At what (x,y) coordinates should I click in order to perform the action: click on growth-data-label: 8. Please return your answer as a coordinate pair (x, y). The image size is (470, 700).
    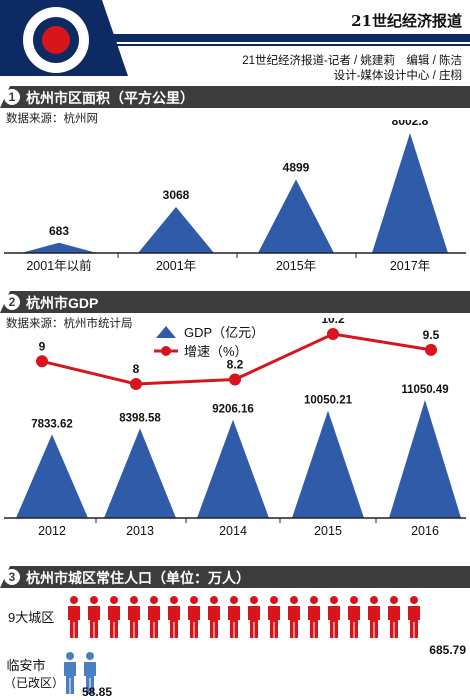
    Looking at the image, I should click on (136, 369).